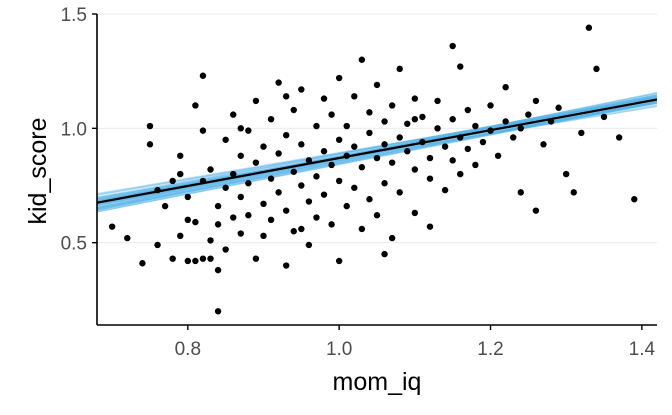 The width and height of the screenshot is (672, 415). I want to click on y-tick-label: 0.5, so click(74, 244).